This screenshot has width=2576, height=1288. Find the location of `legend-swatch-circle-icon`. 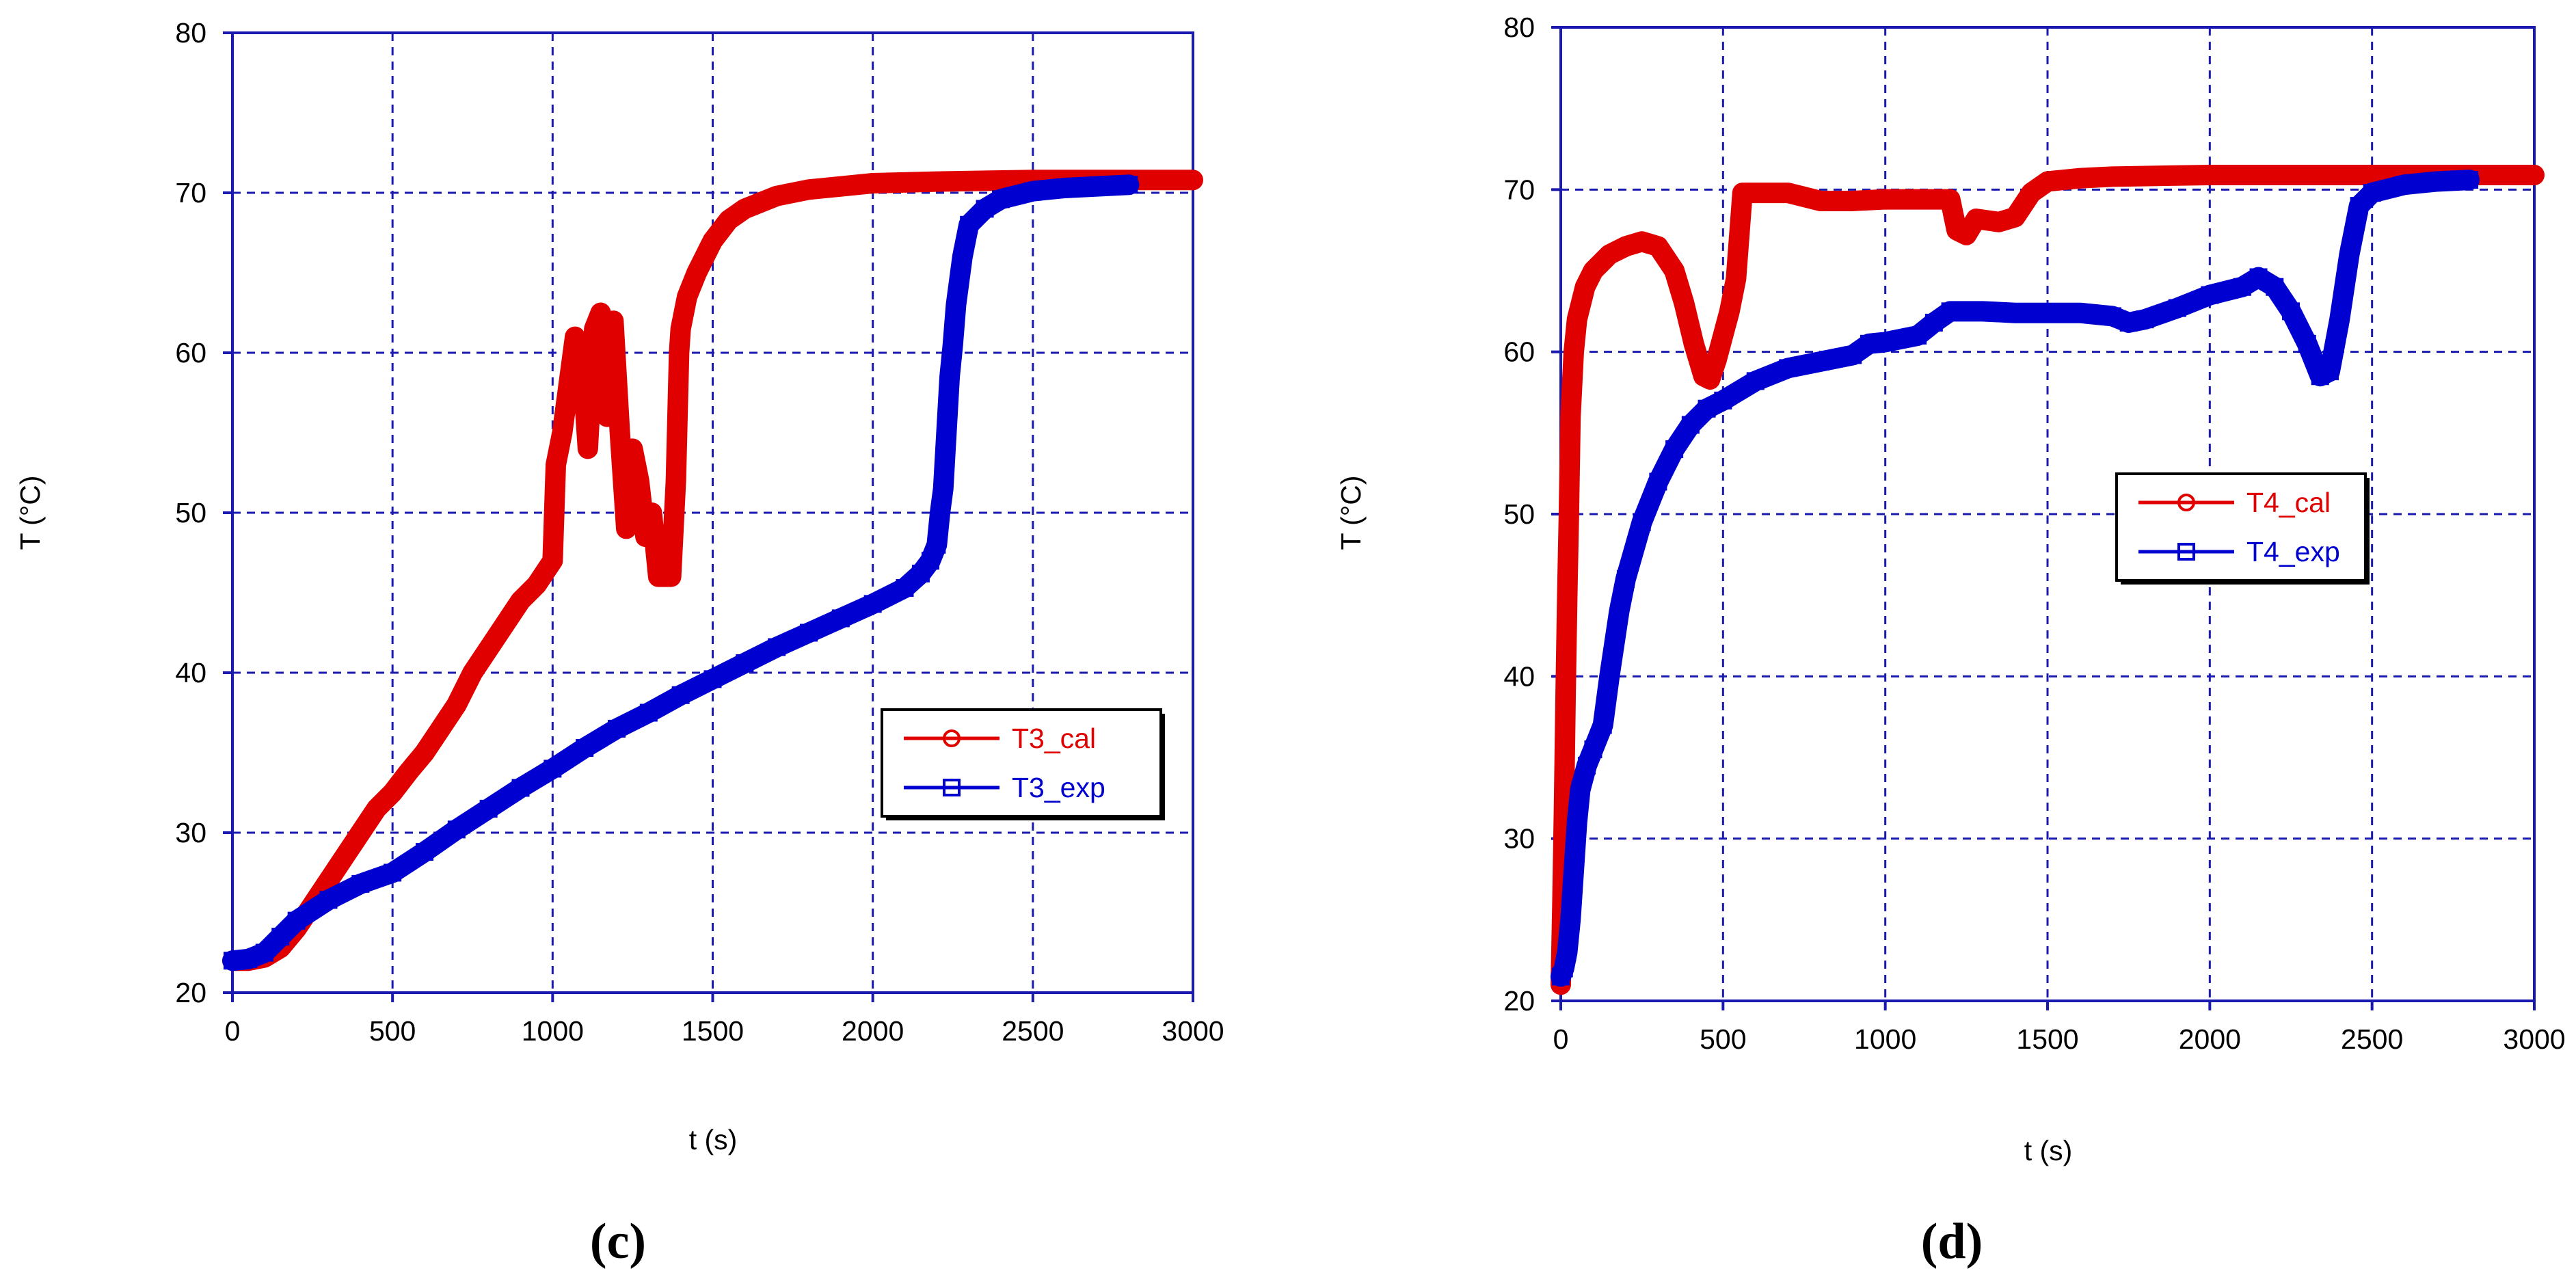

legend-swatch-circle-icon is located at coordinates (2186, 502).